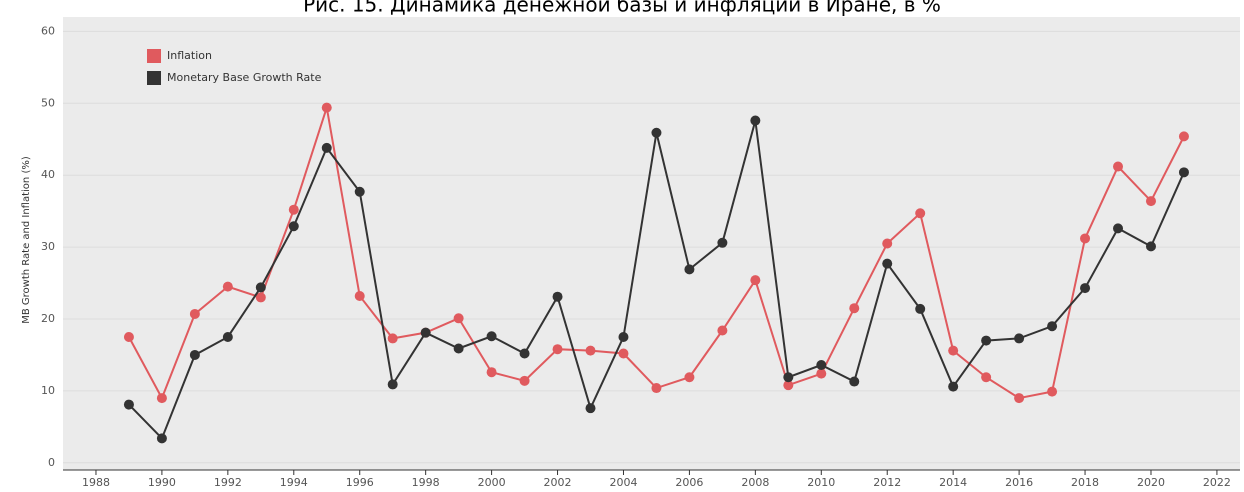  What do you see at coordinates (492, 482) in the screenshot?
I see `x-tick-label: 2000` at bounding box center [492, 482].